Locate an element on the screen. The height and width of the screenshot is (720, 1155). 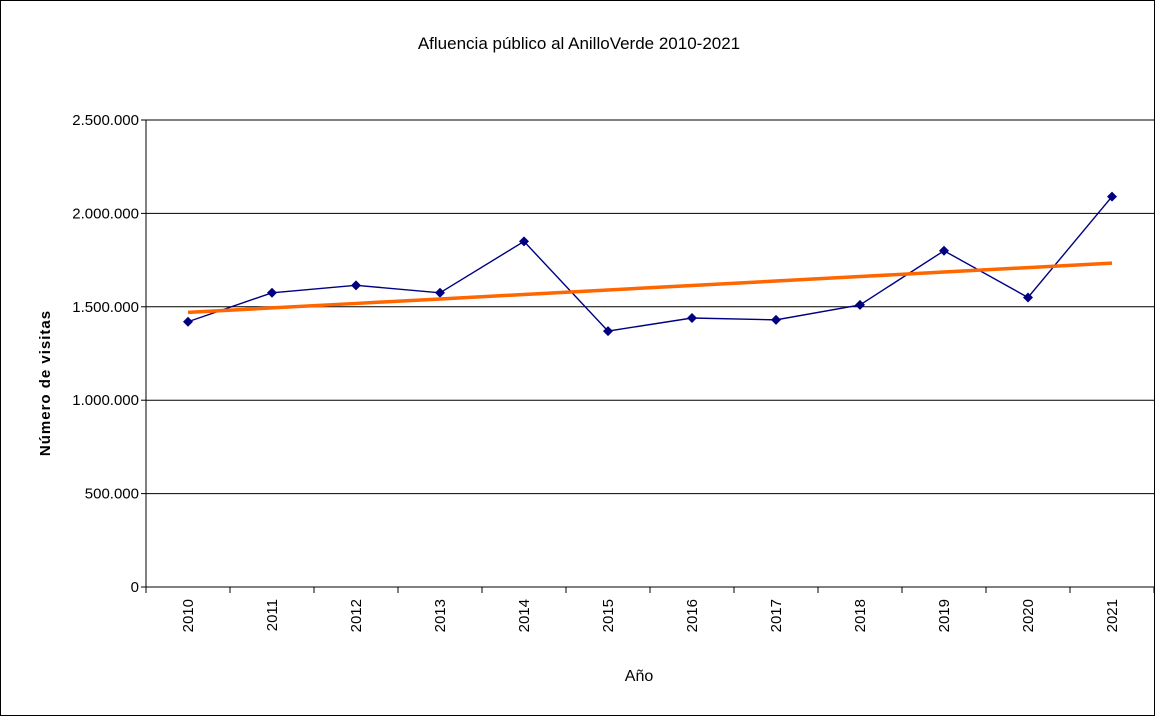
y-tick-label: 2.000.000 is located at coordinates (105, 213).